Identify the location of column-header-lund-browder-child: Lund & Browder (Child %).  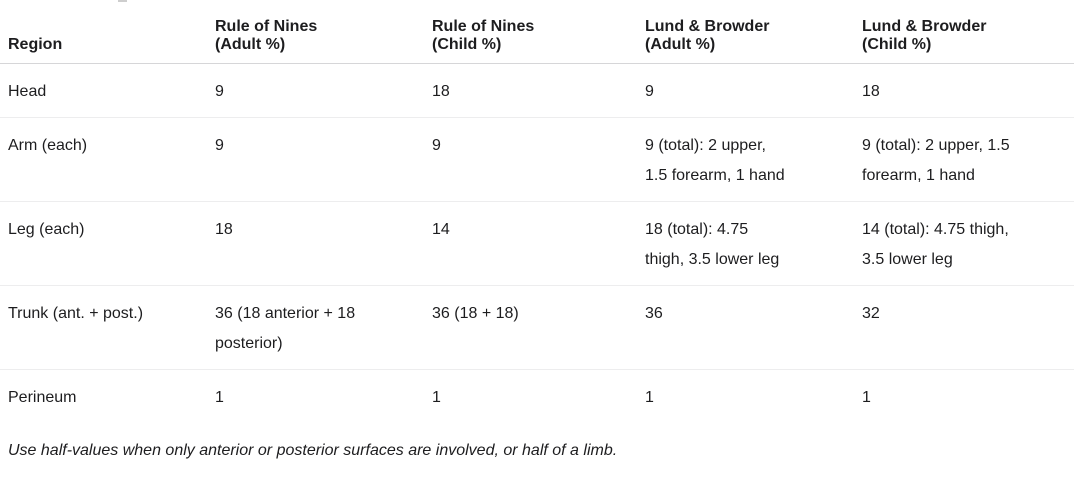
(968, 32).